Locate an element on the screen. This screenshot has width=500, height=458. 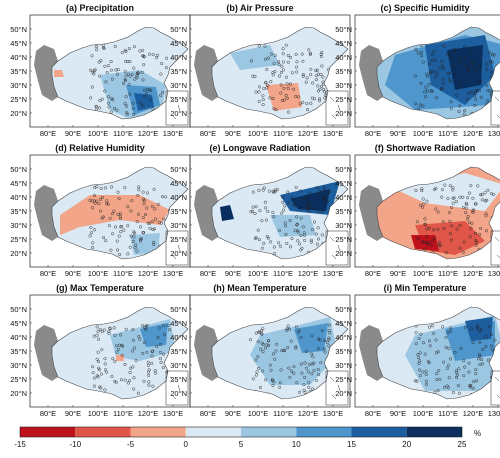
lat-label: 50°N is located at coordinates (18, 309).